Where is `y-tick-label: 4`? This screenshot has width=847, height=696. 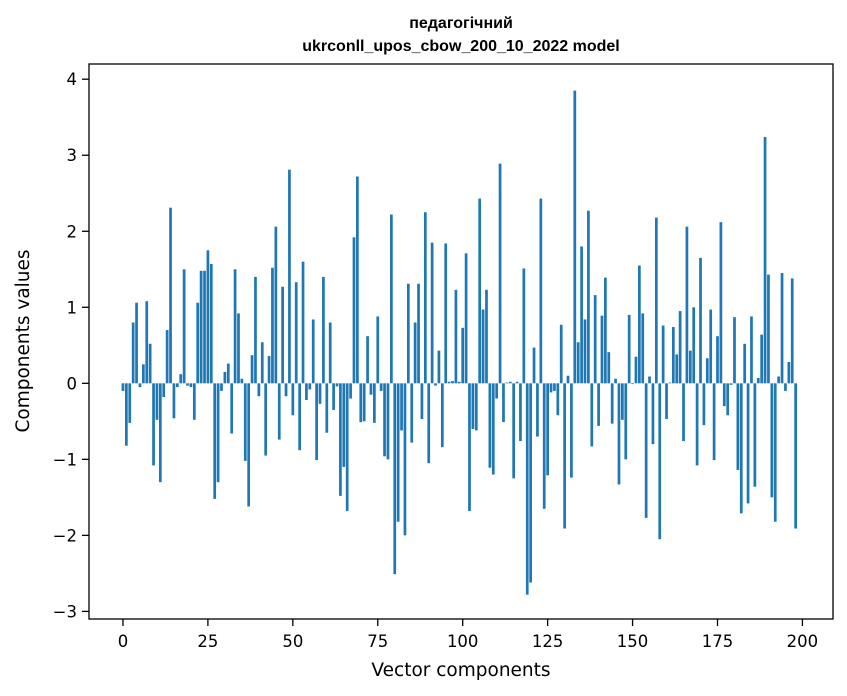
y-tick-label: 4 is located at coordinates (72, 79).